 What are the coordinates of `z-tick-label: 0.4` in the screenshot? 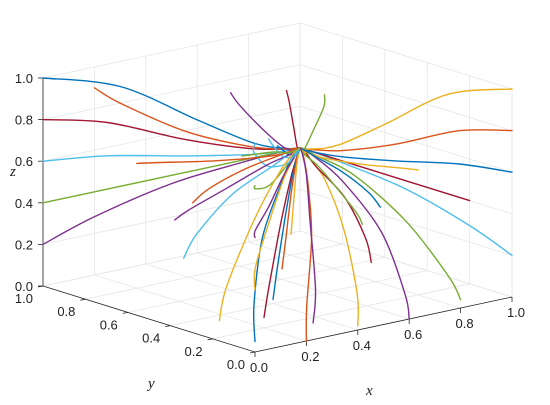 It's located at (24, 203).